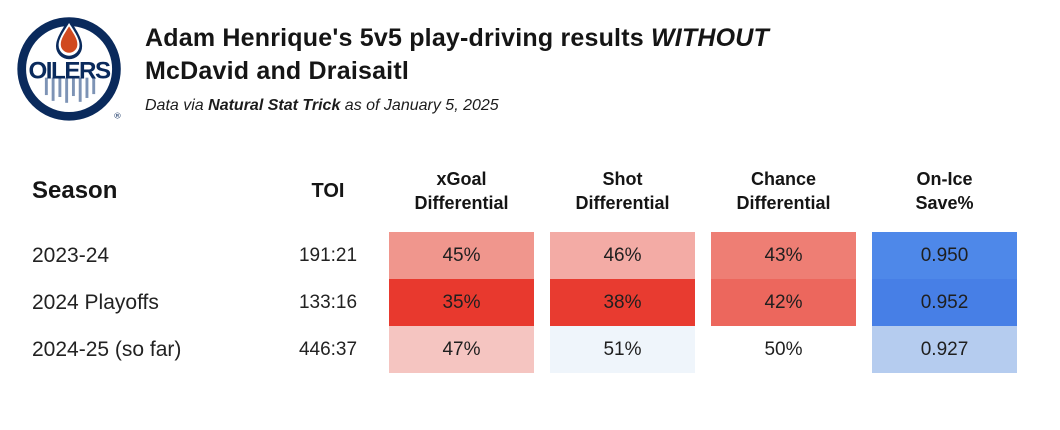  I want to click on on-ice-save-value: 0.952, so click(944, 302).